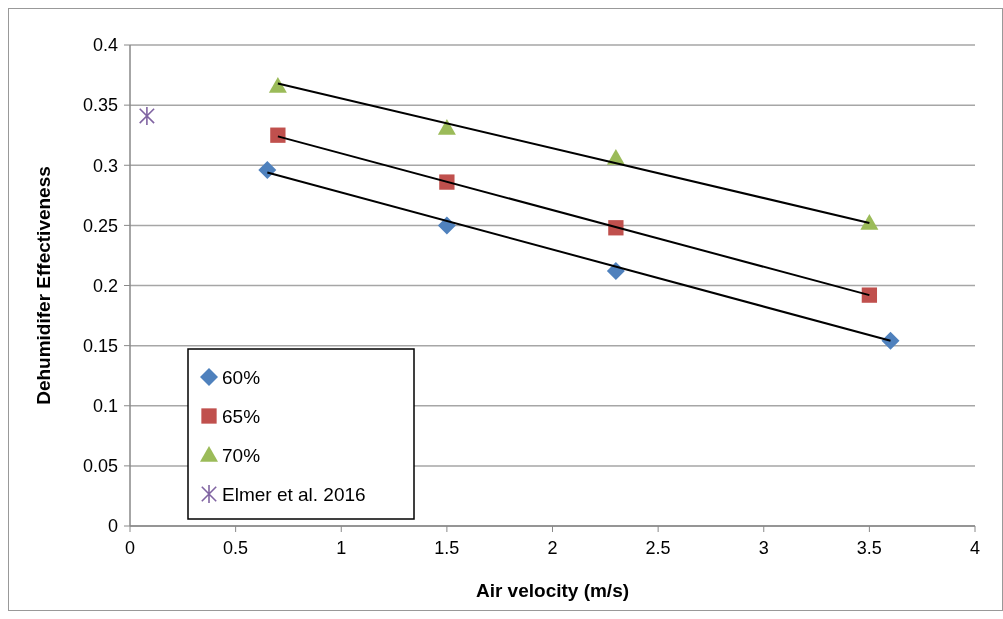 This screenshot has width=1003, height=619. What do you see at coordinates (552, 548) in the screenshot?
I see `x-tick-label: 2` at bounding box center [552, 548].